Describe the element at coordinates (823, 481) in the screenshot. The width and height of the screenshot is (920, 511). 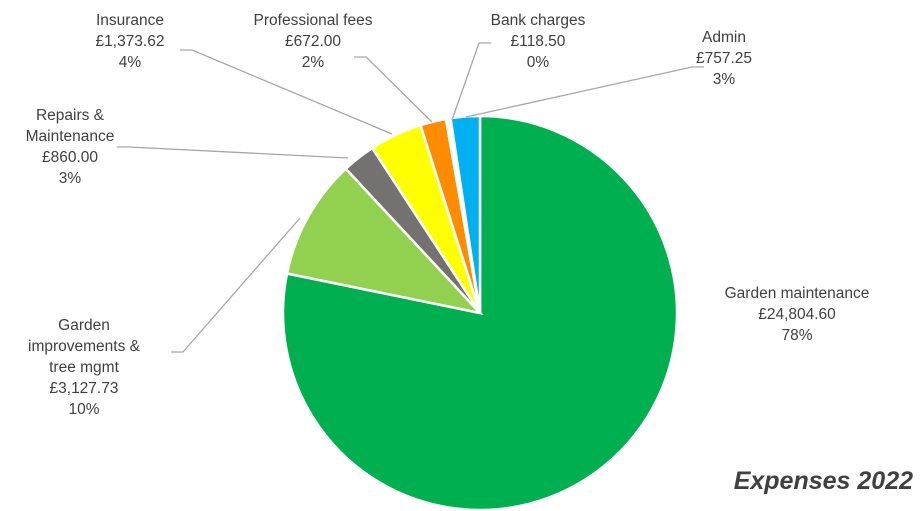
I see `chart-title: Expenses 2022` at that location.